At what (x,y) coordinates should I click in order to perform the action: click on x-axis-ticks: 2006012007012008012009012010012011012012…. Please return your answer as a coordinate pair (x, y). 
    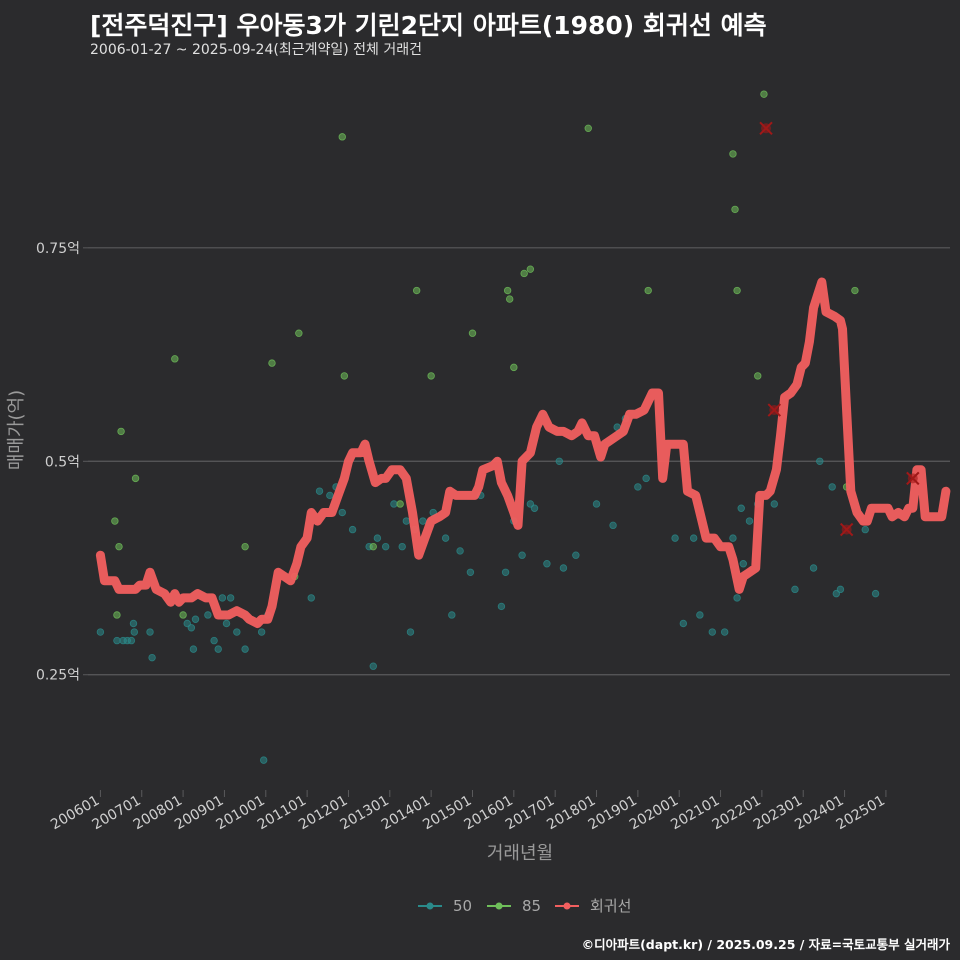
    Looking at the image, I should click on (468, 811).